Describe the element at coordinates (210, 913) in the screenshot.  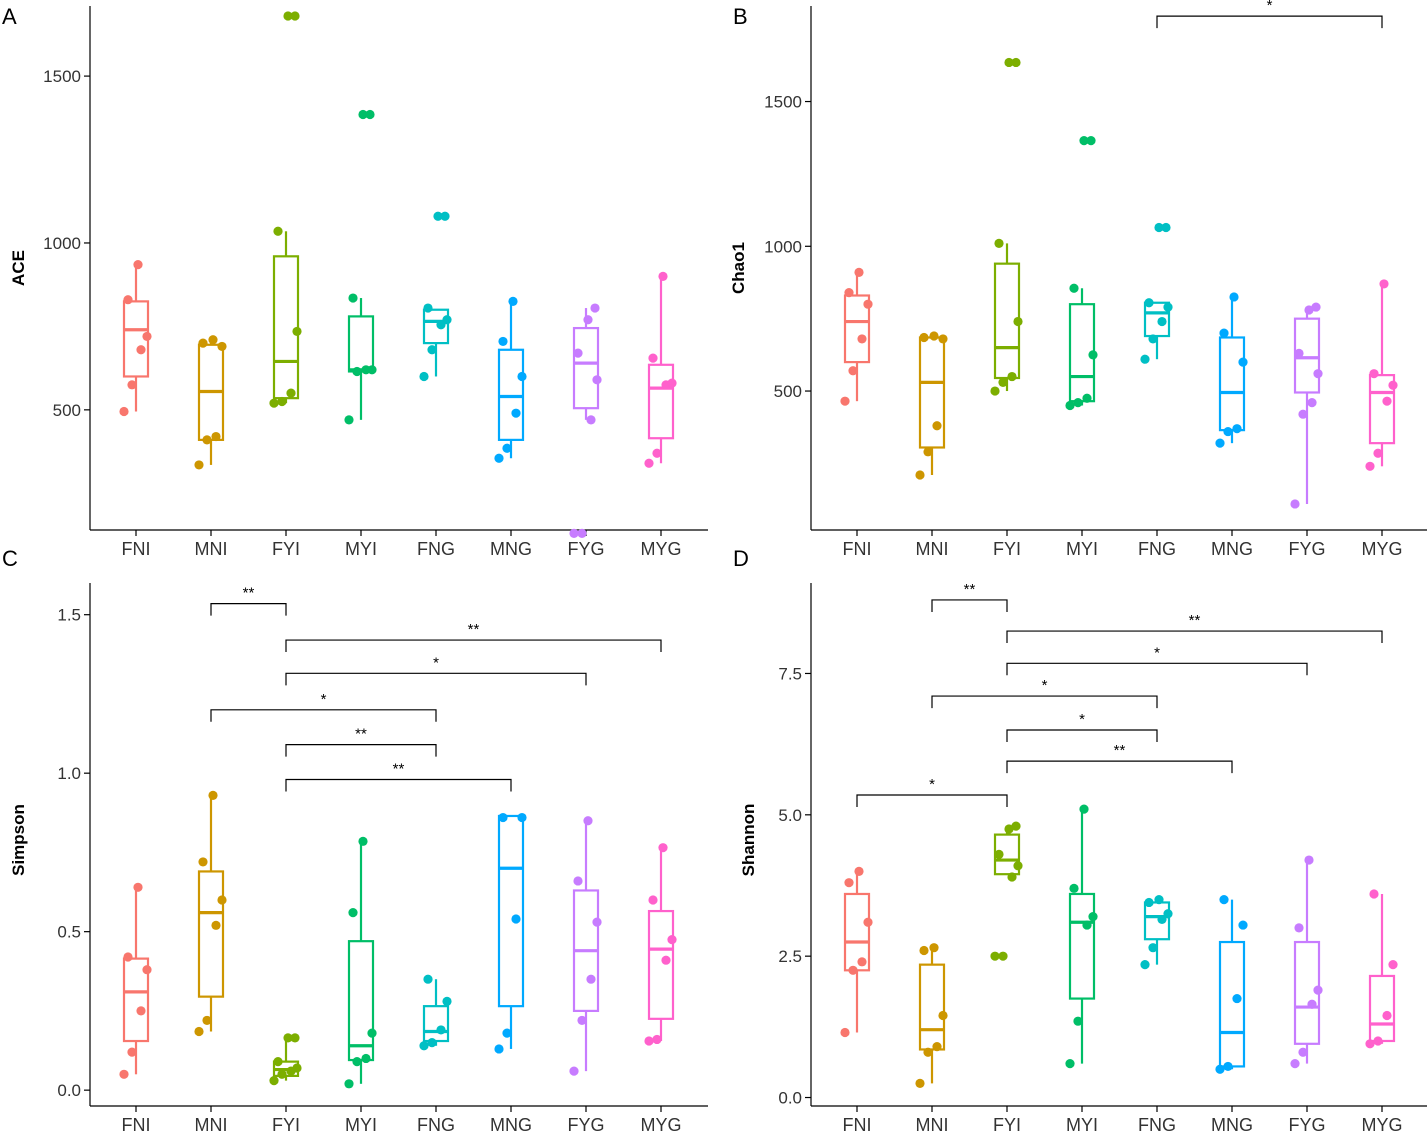
I see `box-MNI` at that location.